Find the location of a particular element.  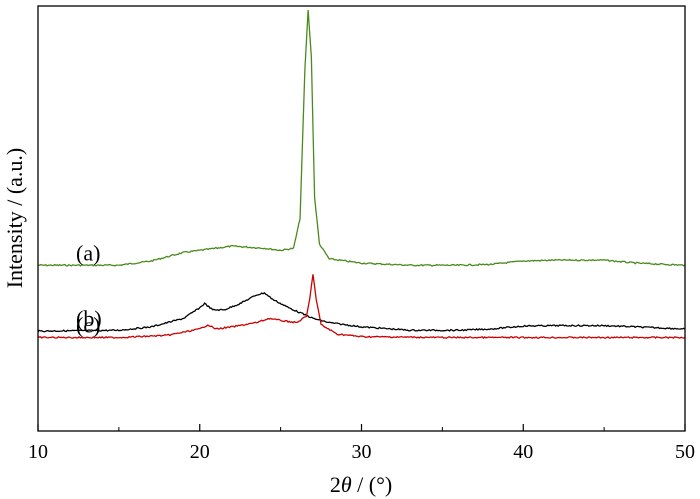

x-tick-label: 40 is located at coordinates (523, 452).